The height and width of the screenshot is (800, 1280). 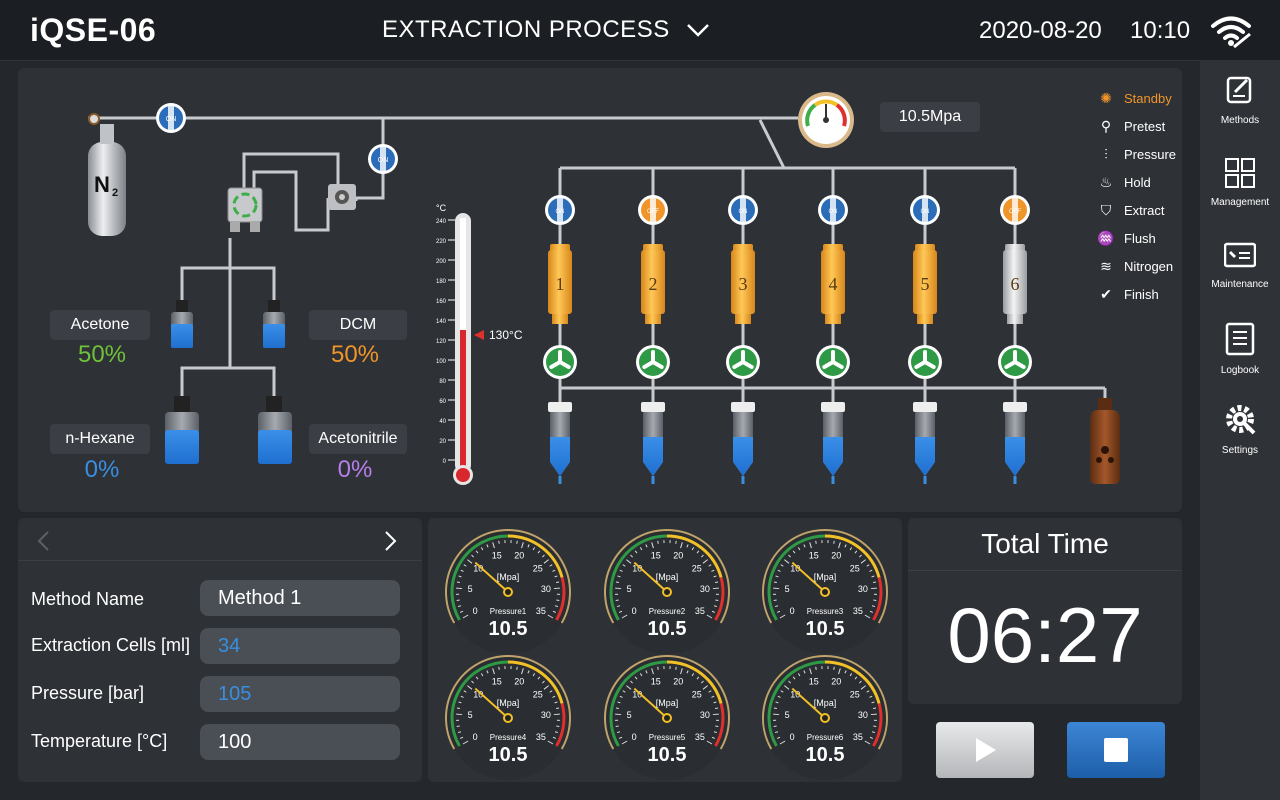 I want to click on chevron-left-icon, so click(x=44, y=541).